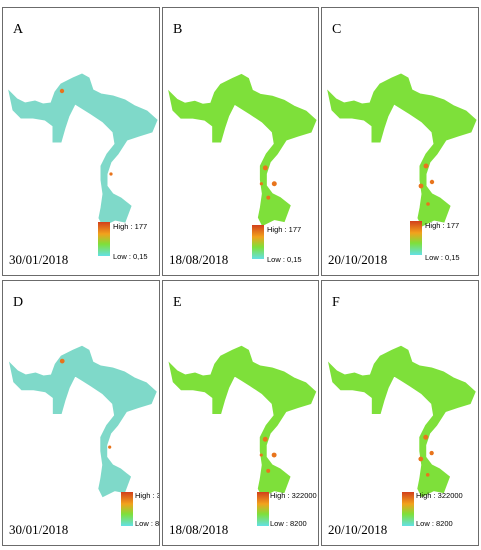 The image size is (481, 550). What do you see at coordinates (337, 29) in the screenshot?
I see `panel-letter: C` at bounding box center [337, 29].